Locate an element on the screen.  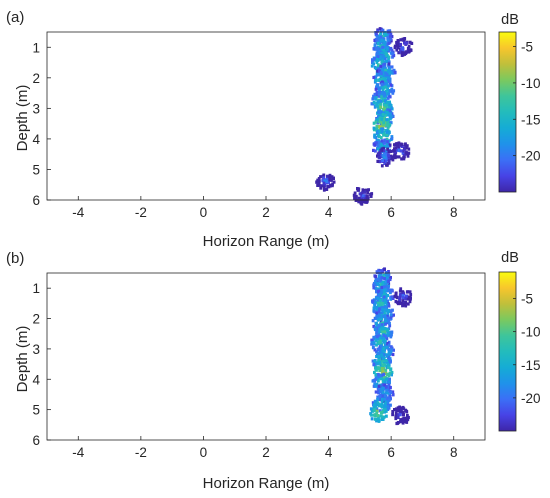
x-tick-label: -2 is located at coordinates (141, 212).